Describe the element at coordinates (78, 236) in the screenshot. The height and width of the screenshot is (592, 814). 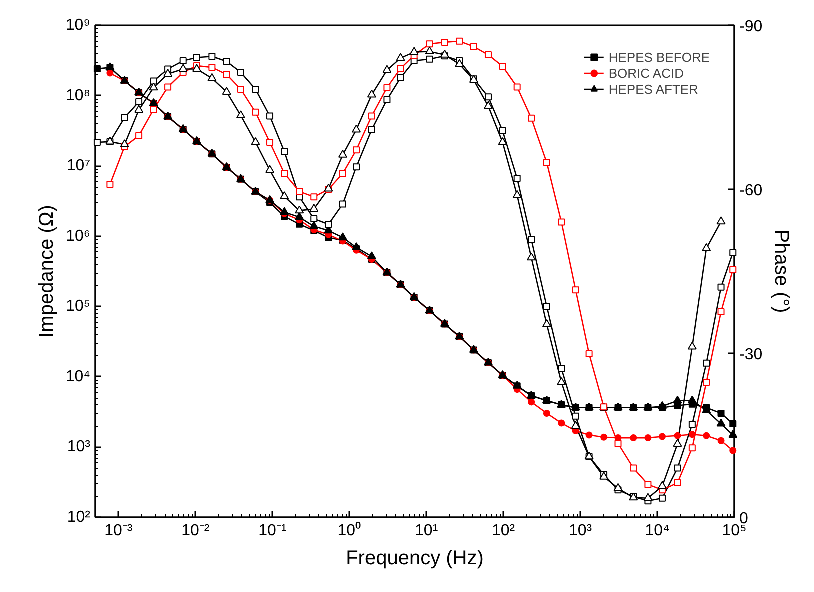
I see `y-tick-label: 10⁶` at that location.